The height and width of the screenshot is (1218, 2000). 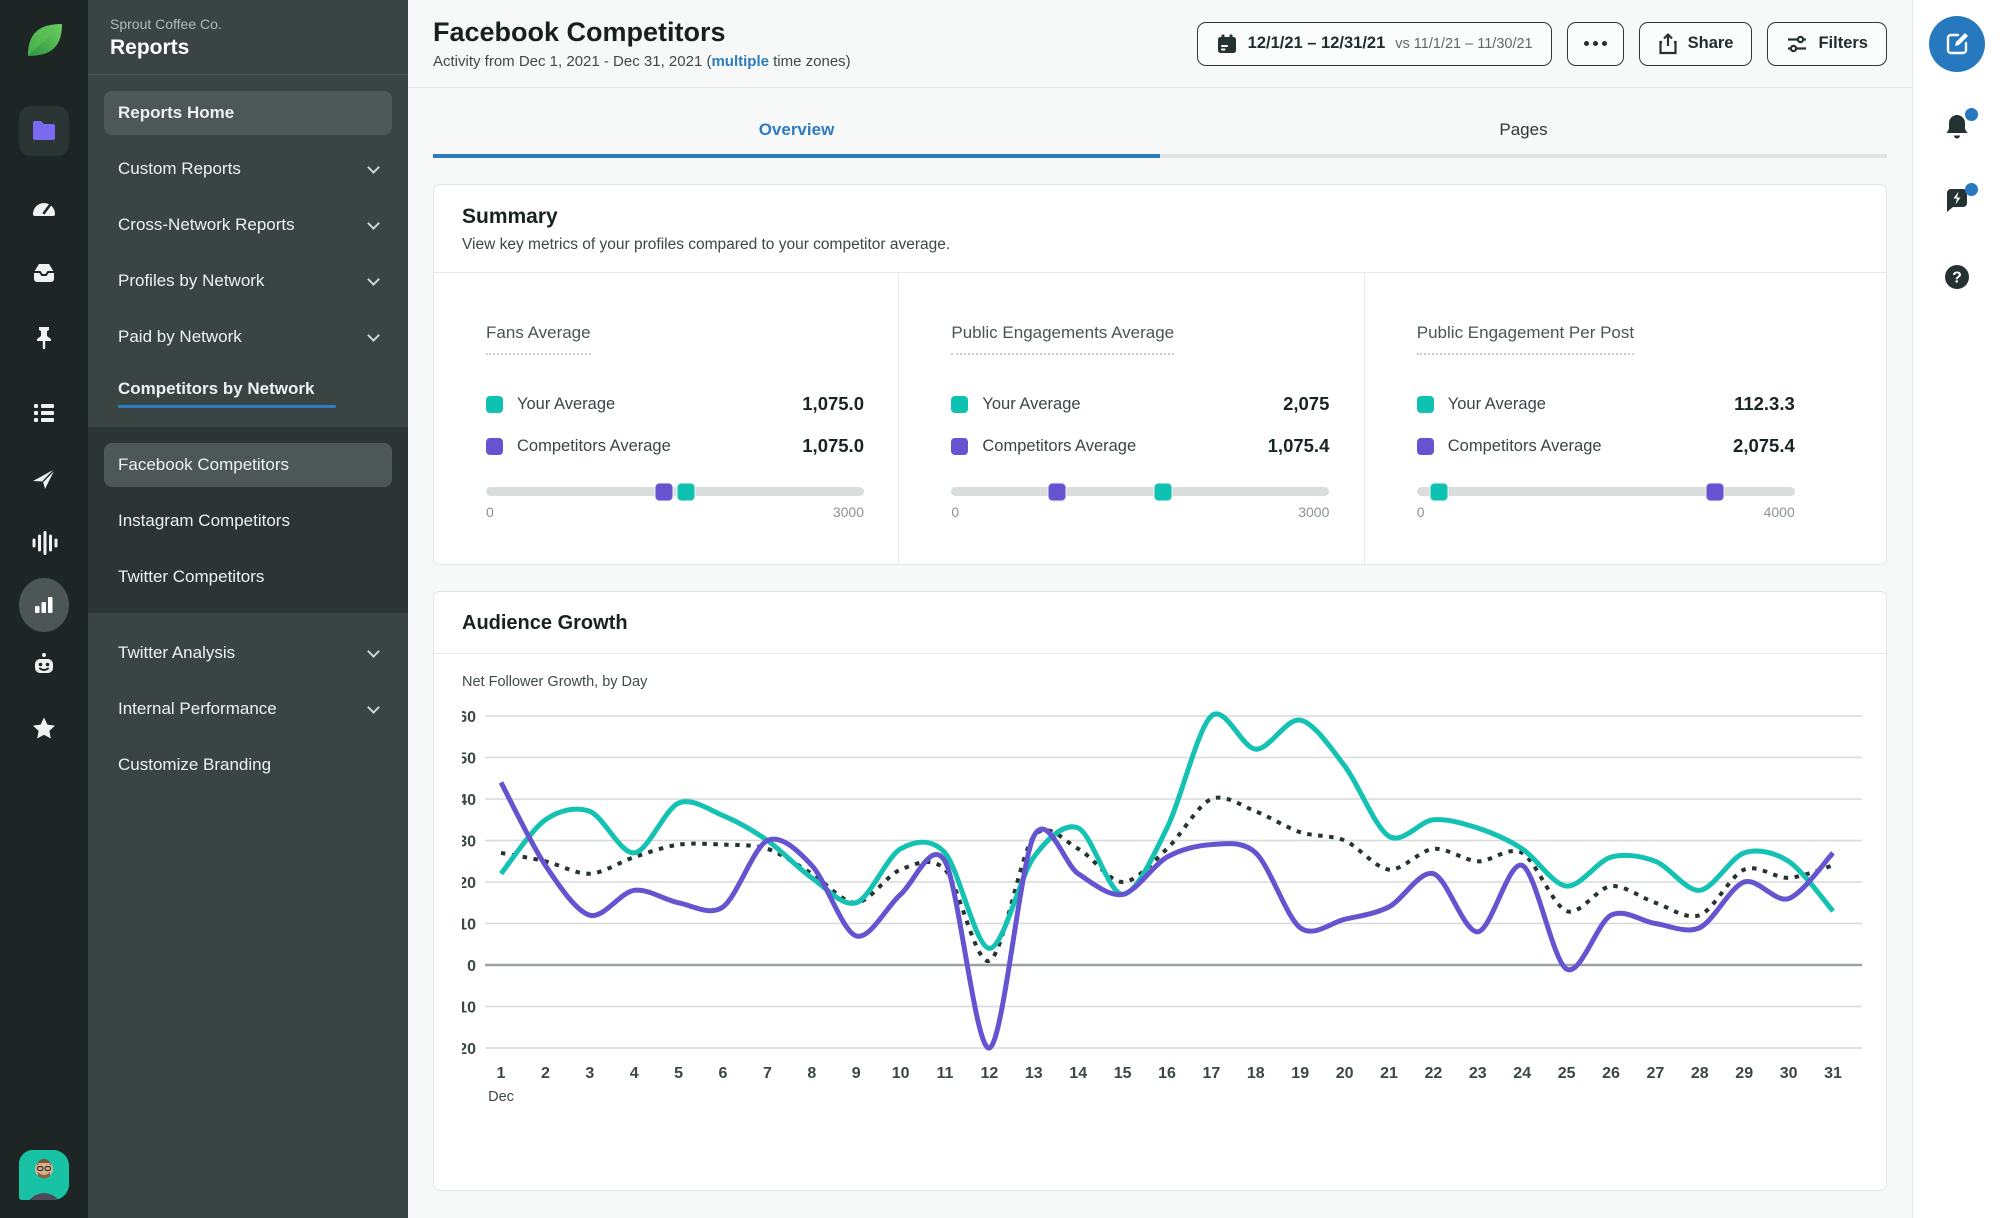 I want to click on more-options-button, so click(x=1595, y=43).